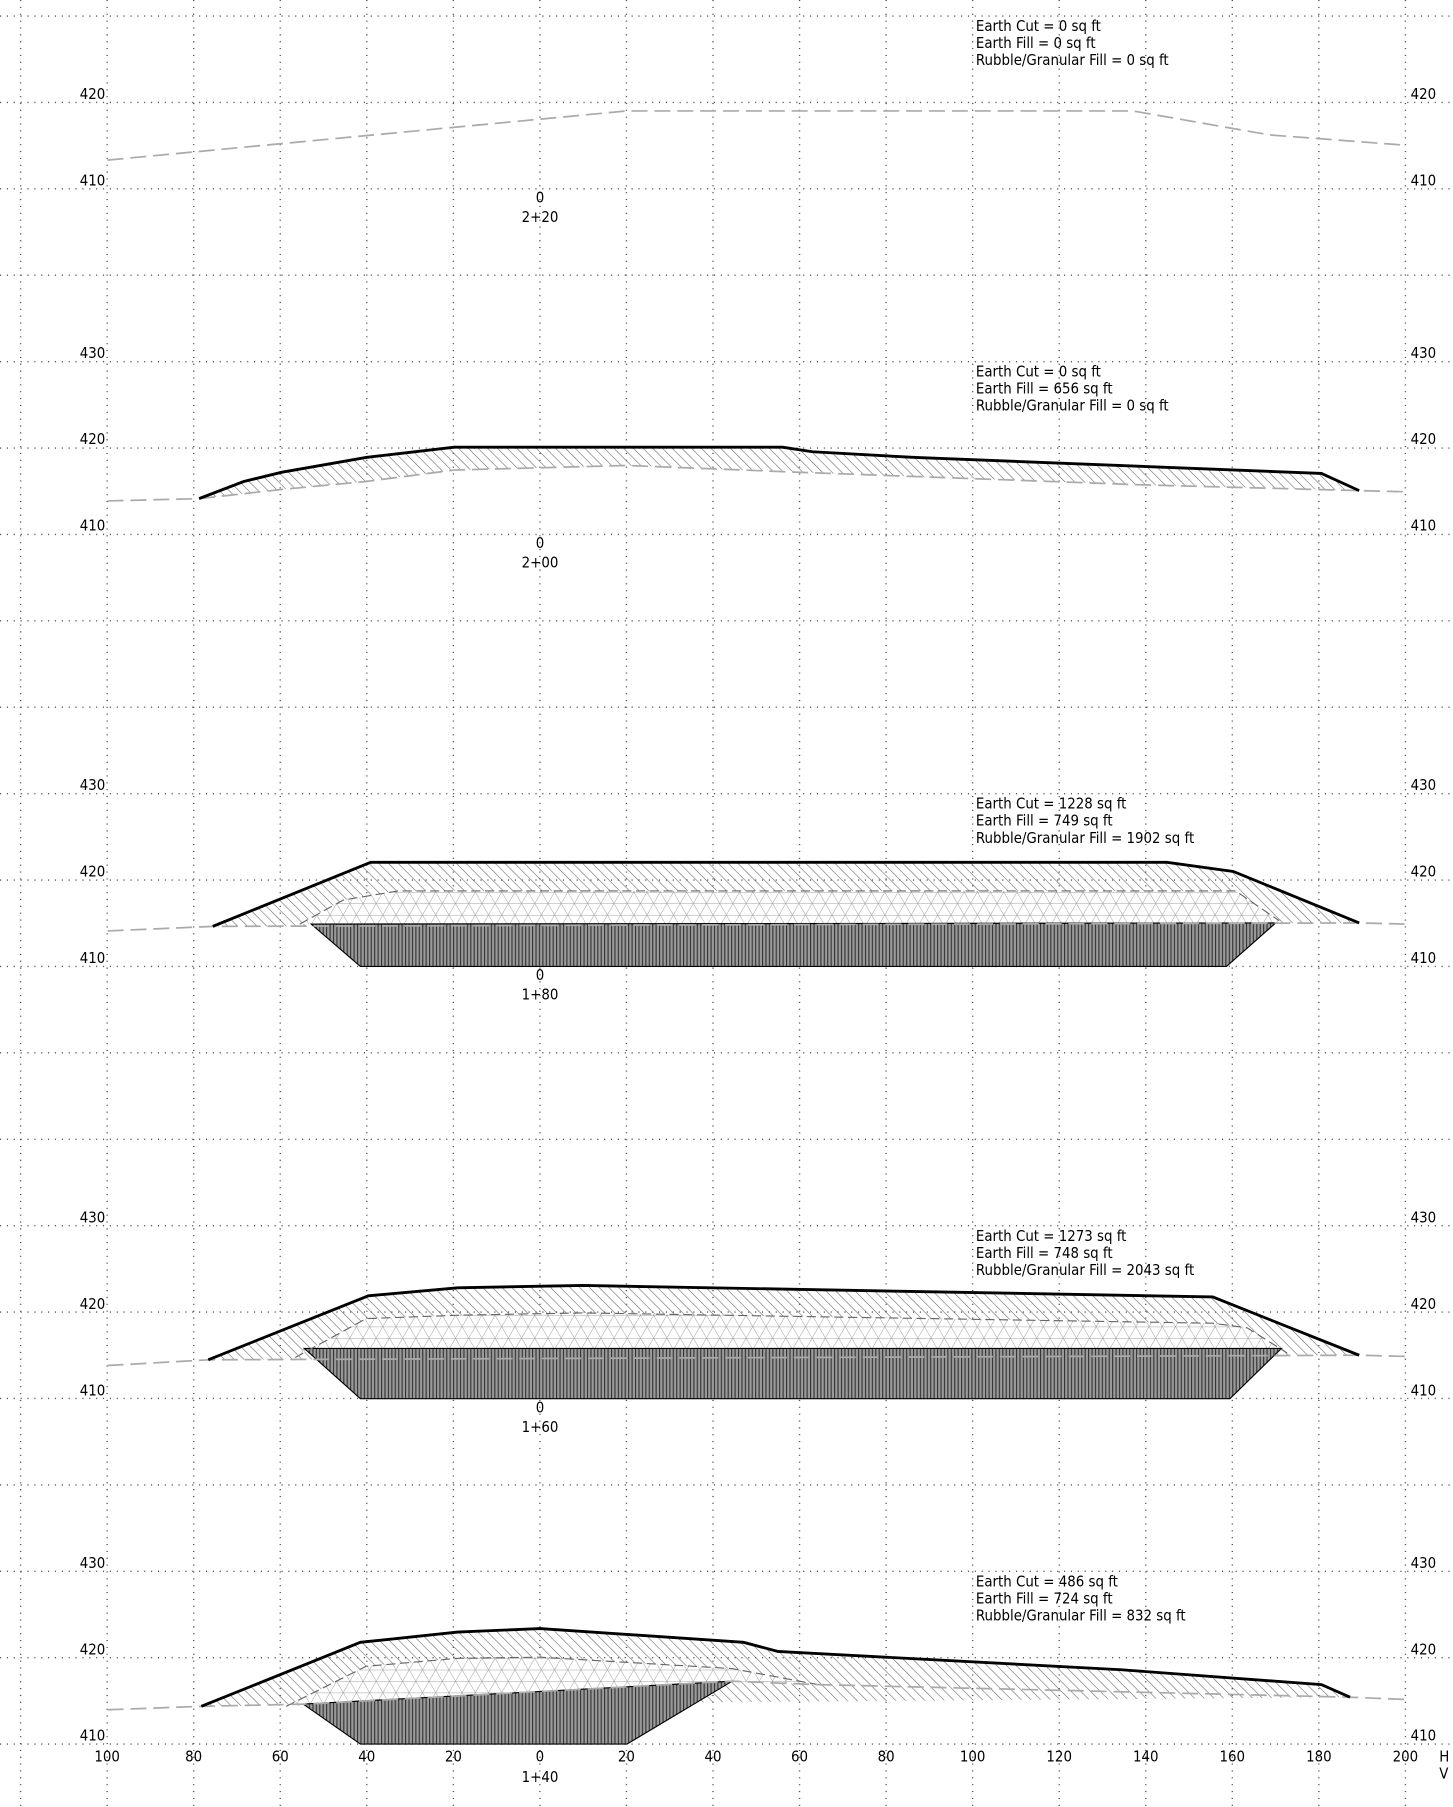 The width and height of the screenshot is (1453, 1807). Describe the element at coordinates (1044, 388) in the screenshot. I see `quantity: Earth Fill = 656 sq ft` at that location.